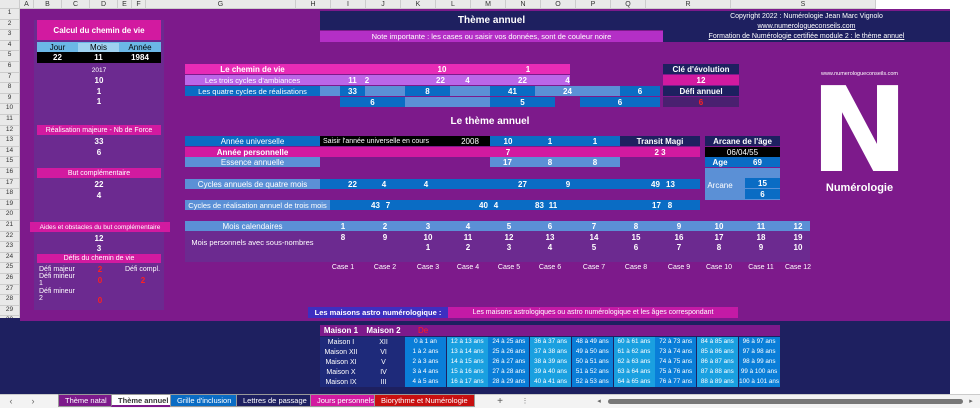 The width and height of the screenshot is (980, 408). I want to click on aides-2: 3, so click(99, 248).